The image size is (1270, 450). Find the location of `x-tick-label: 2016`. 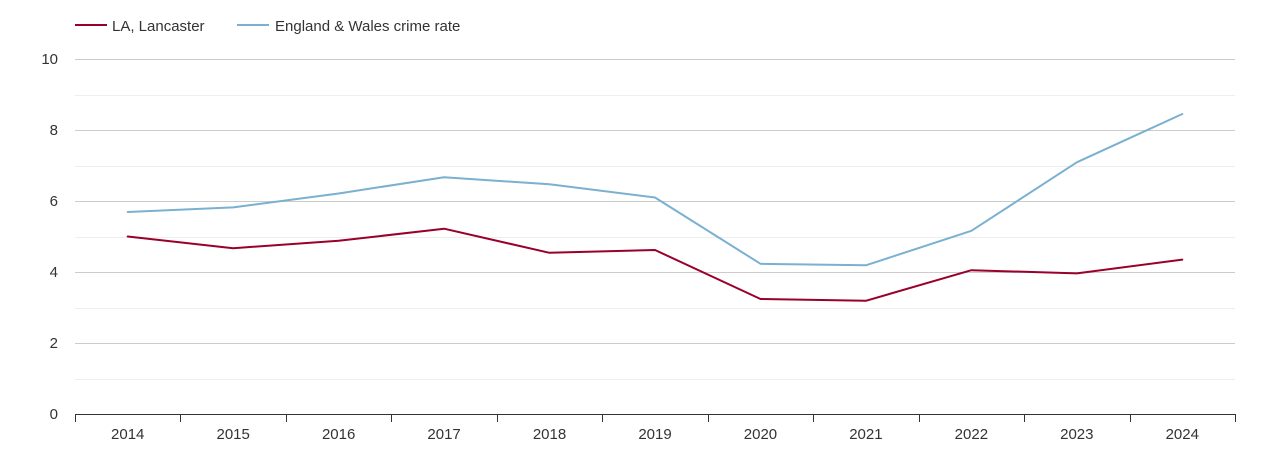

x-tick-label: 2016 is located at coordinates (338, 434).